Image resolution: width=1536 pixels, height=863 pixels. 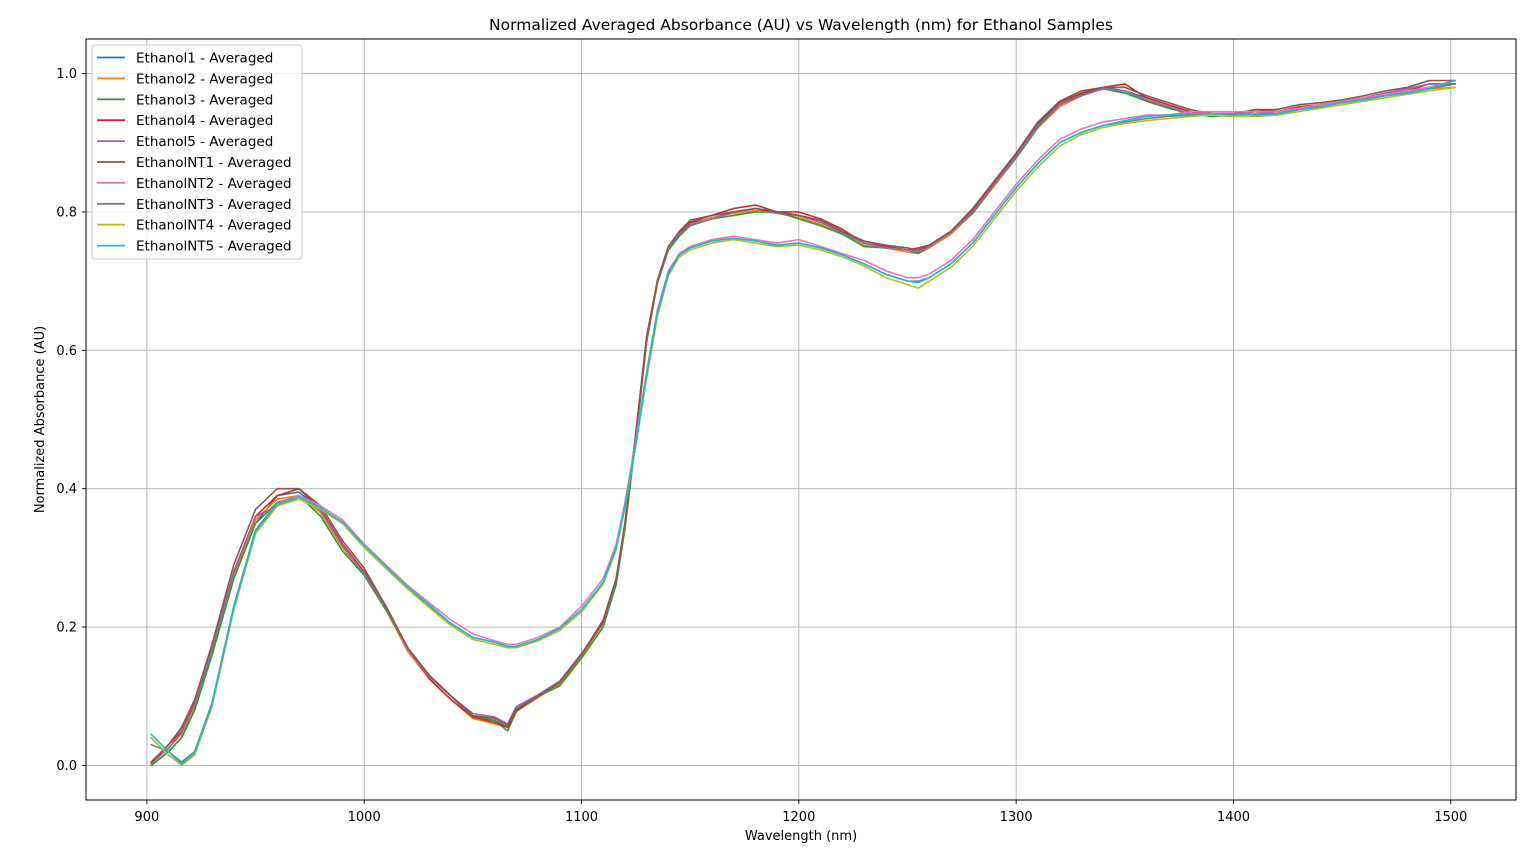 What do you see at coordinates (204, 59) in the screenshot?
I see `legend-label-1: Ethanol1 - Averaged` at bounding box center [204, 59].